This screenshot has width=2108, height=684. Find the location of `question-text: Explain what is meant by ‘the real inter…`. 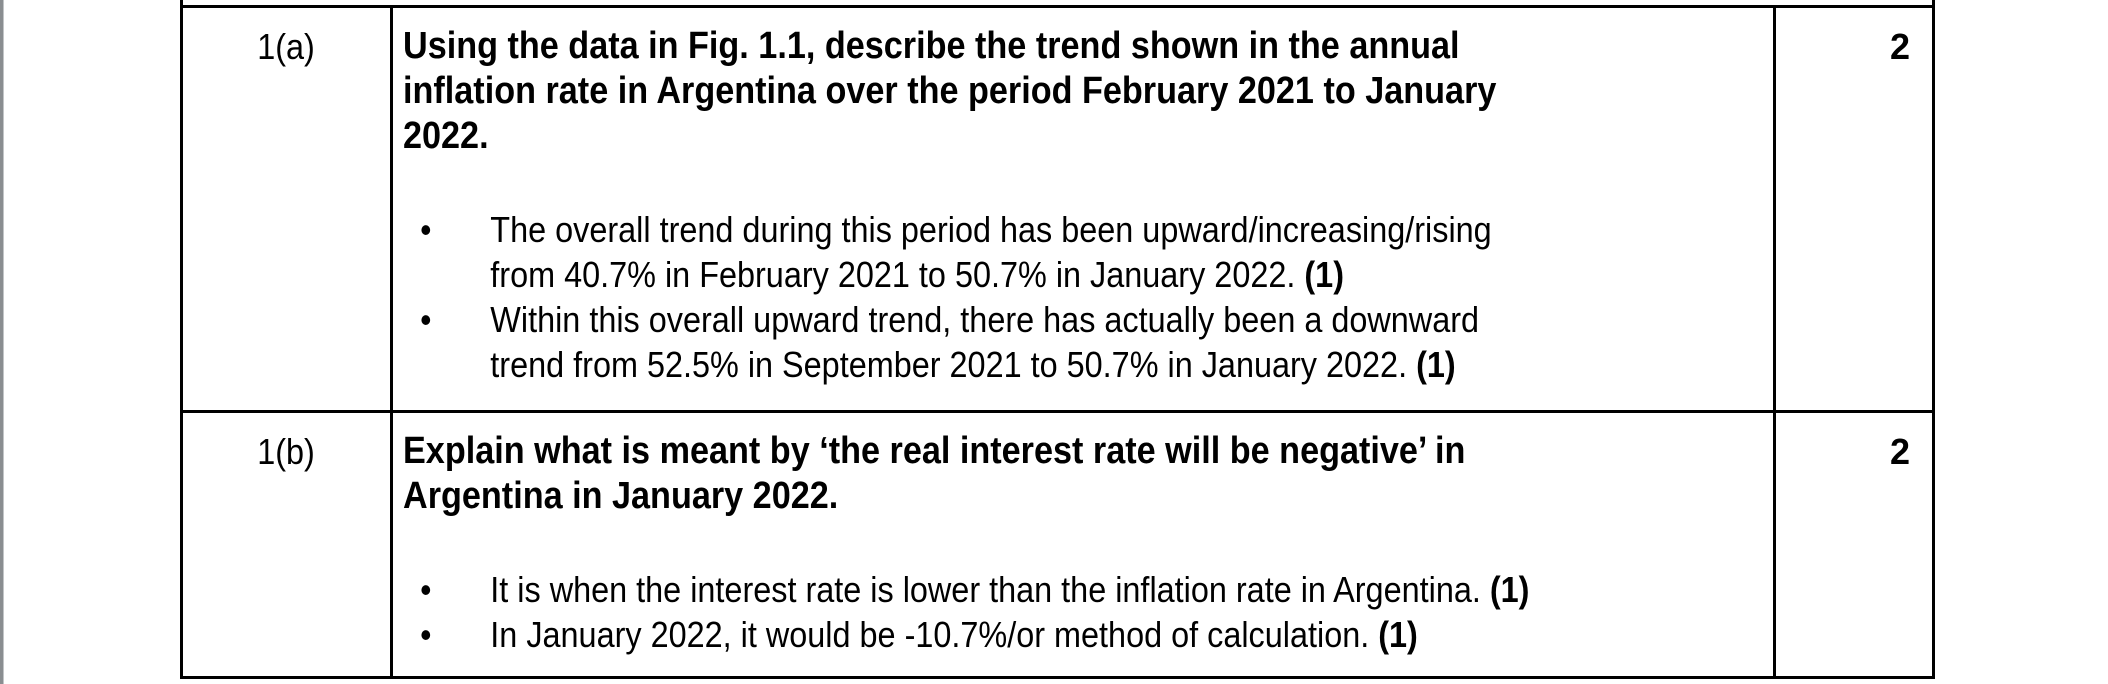

question-text: Explain what is meant by ‘the real inter… is located at coordinates (934, 473).